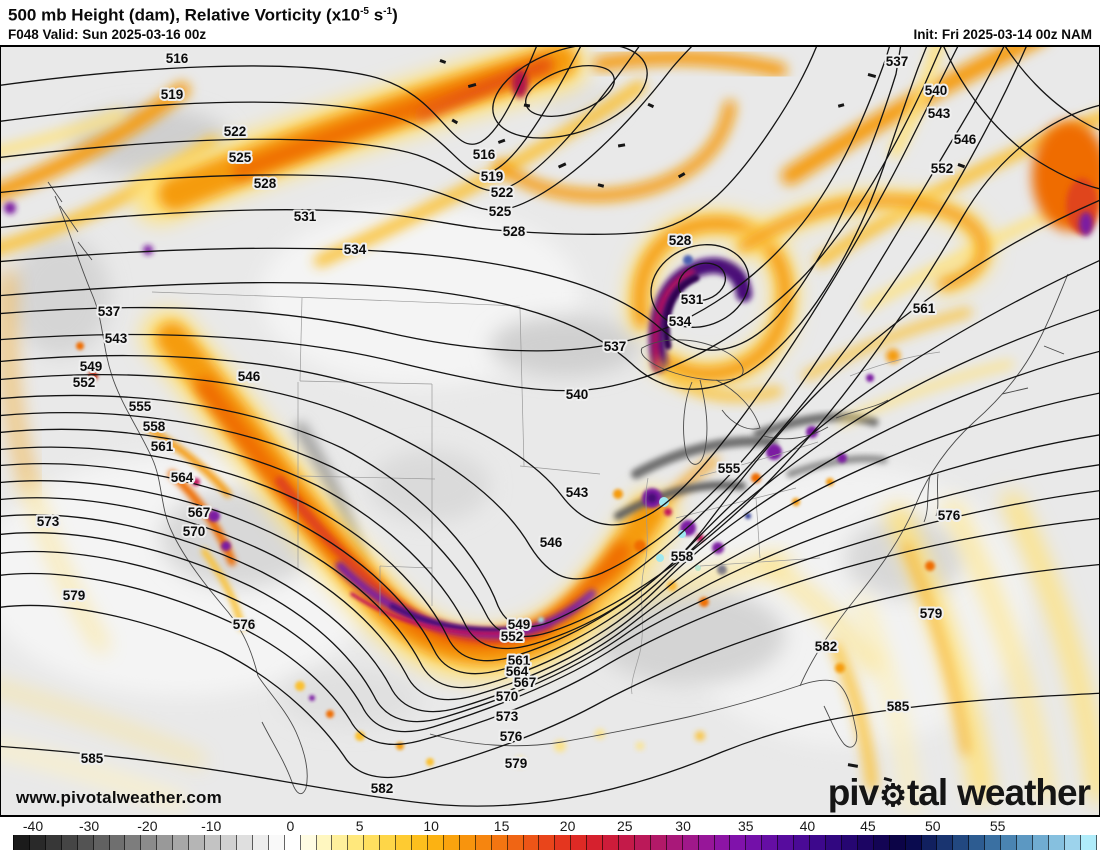  I want to click on colorbar-tick: 15, so click(501, 826).